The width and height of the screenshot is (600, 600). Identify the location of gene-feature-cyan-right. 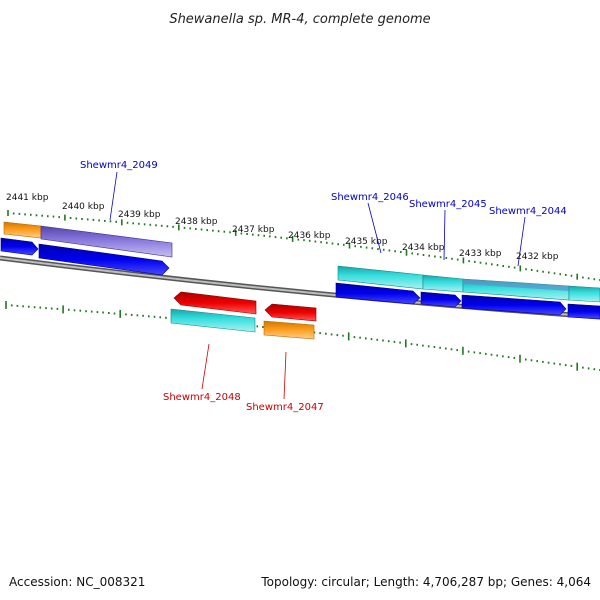
(584, 294).